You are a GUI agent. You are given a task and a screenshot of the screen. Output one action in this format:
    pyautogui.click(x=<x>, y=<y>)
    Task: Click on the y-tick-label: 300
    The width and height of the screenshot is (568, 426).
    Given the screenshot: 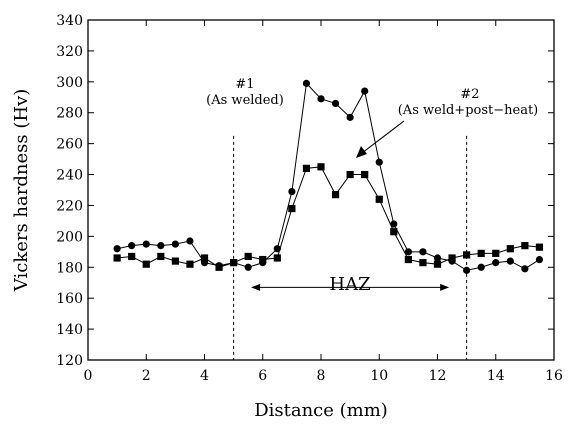 What is the action you would take?
    pyautogui.click(x=69, y=83)
    